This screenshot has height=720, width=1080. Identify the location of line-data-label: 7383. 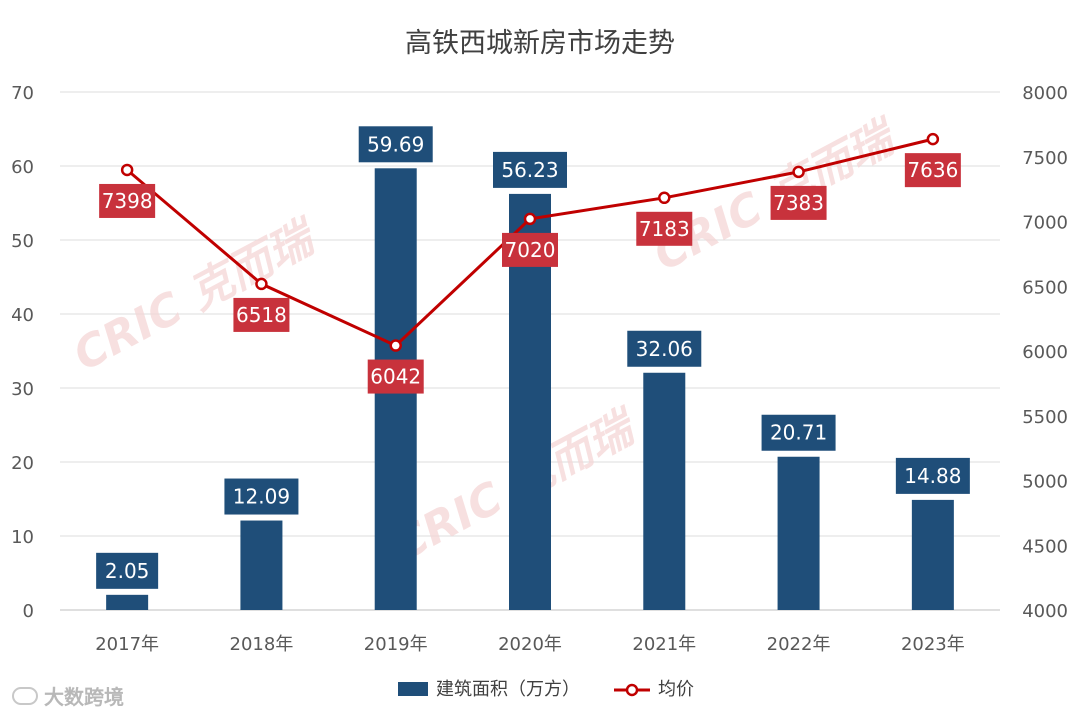
(798, 203).